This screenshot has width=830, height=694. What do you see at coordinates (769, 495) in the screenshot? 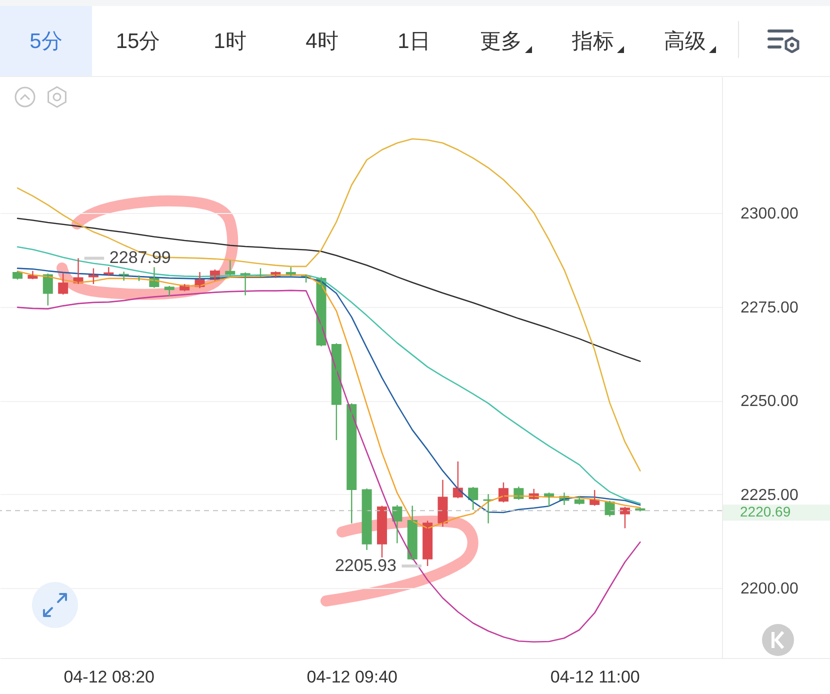
I see `y-tick-label: 2225.00` at bounding box center [769, 495].